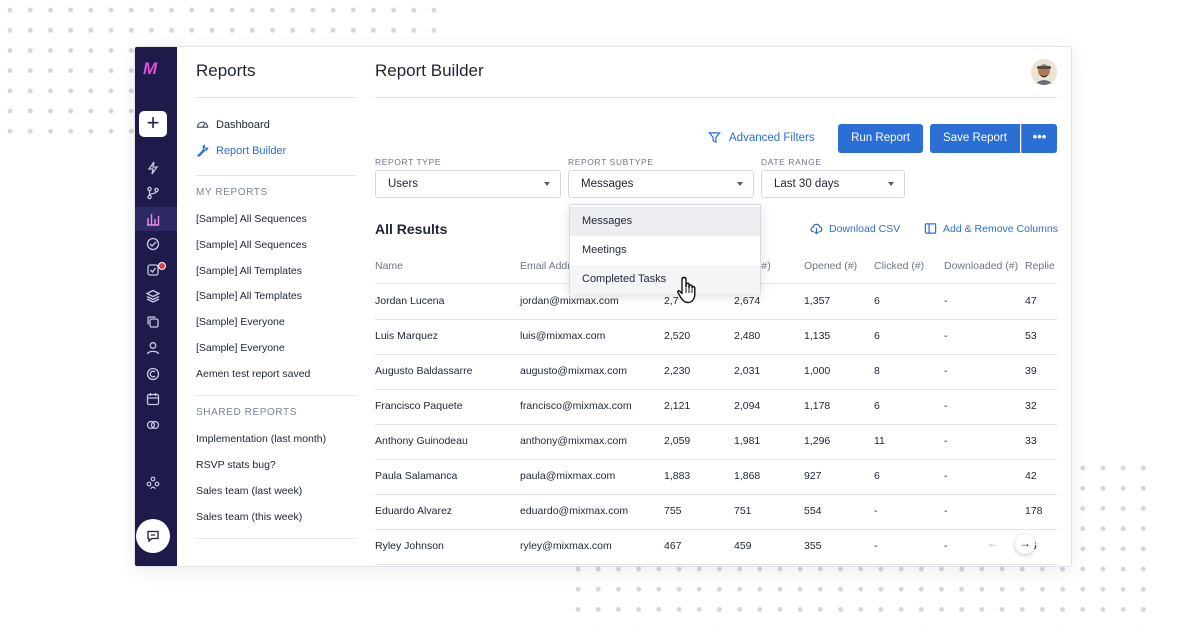  Describe the element at coordinates (743, 511) in the screenshot. I see `cell-delivered: 751` at that location.